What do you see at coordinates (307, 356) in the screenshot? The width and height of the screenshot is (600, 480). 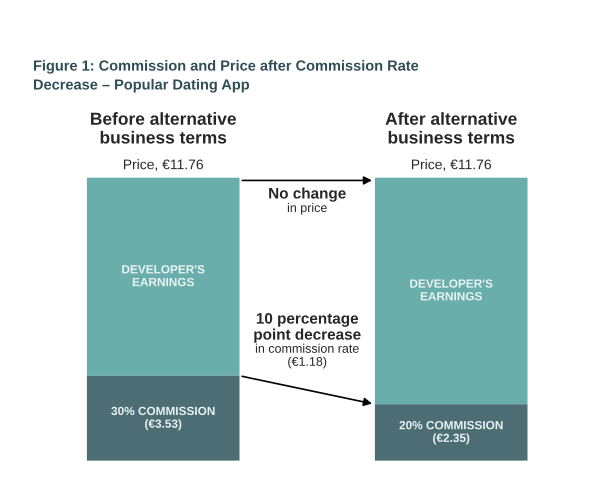 I see `annotation: in commission rate (€1.18)` at bounding box center [307, 356].